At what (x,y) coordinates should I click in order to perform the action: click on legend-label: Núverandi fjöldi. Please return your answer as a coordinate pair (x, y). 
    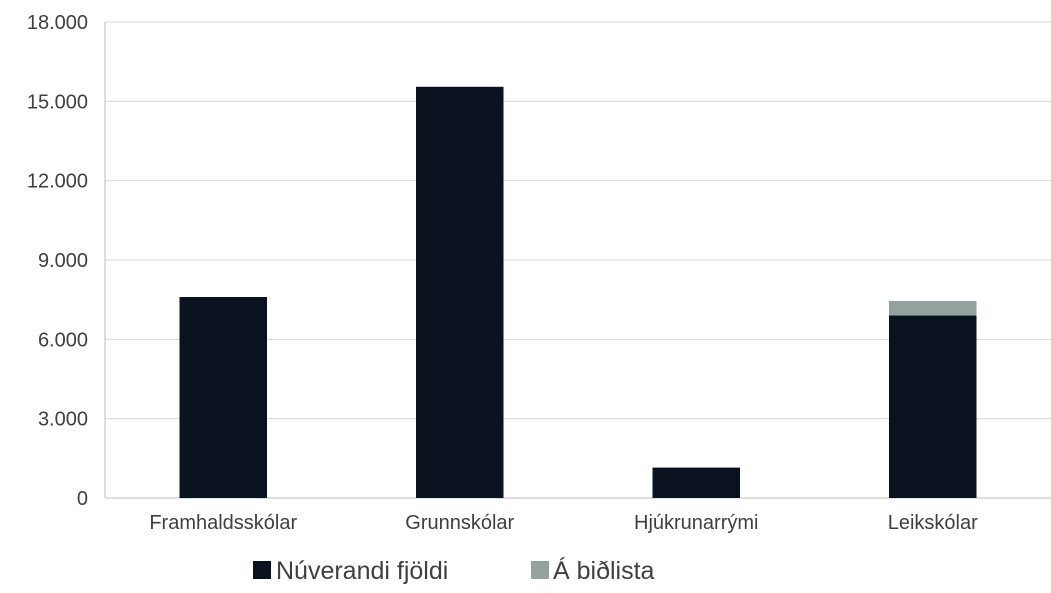
    Looking at the image, I should click on (362, 571).